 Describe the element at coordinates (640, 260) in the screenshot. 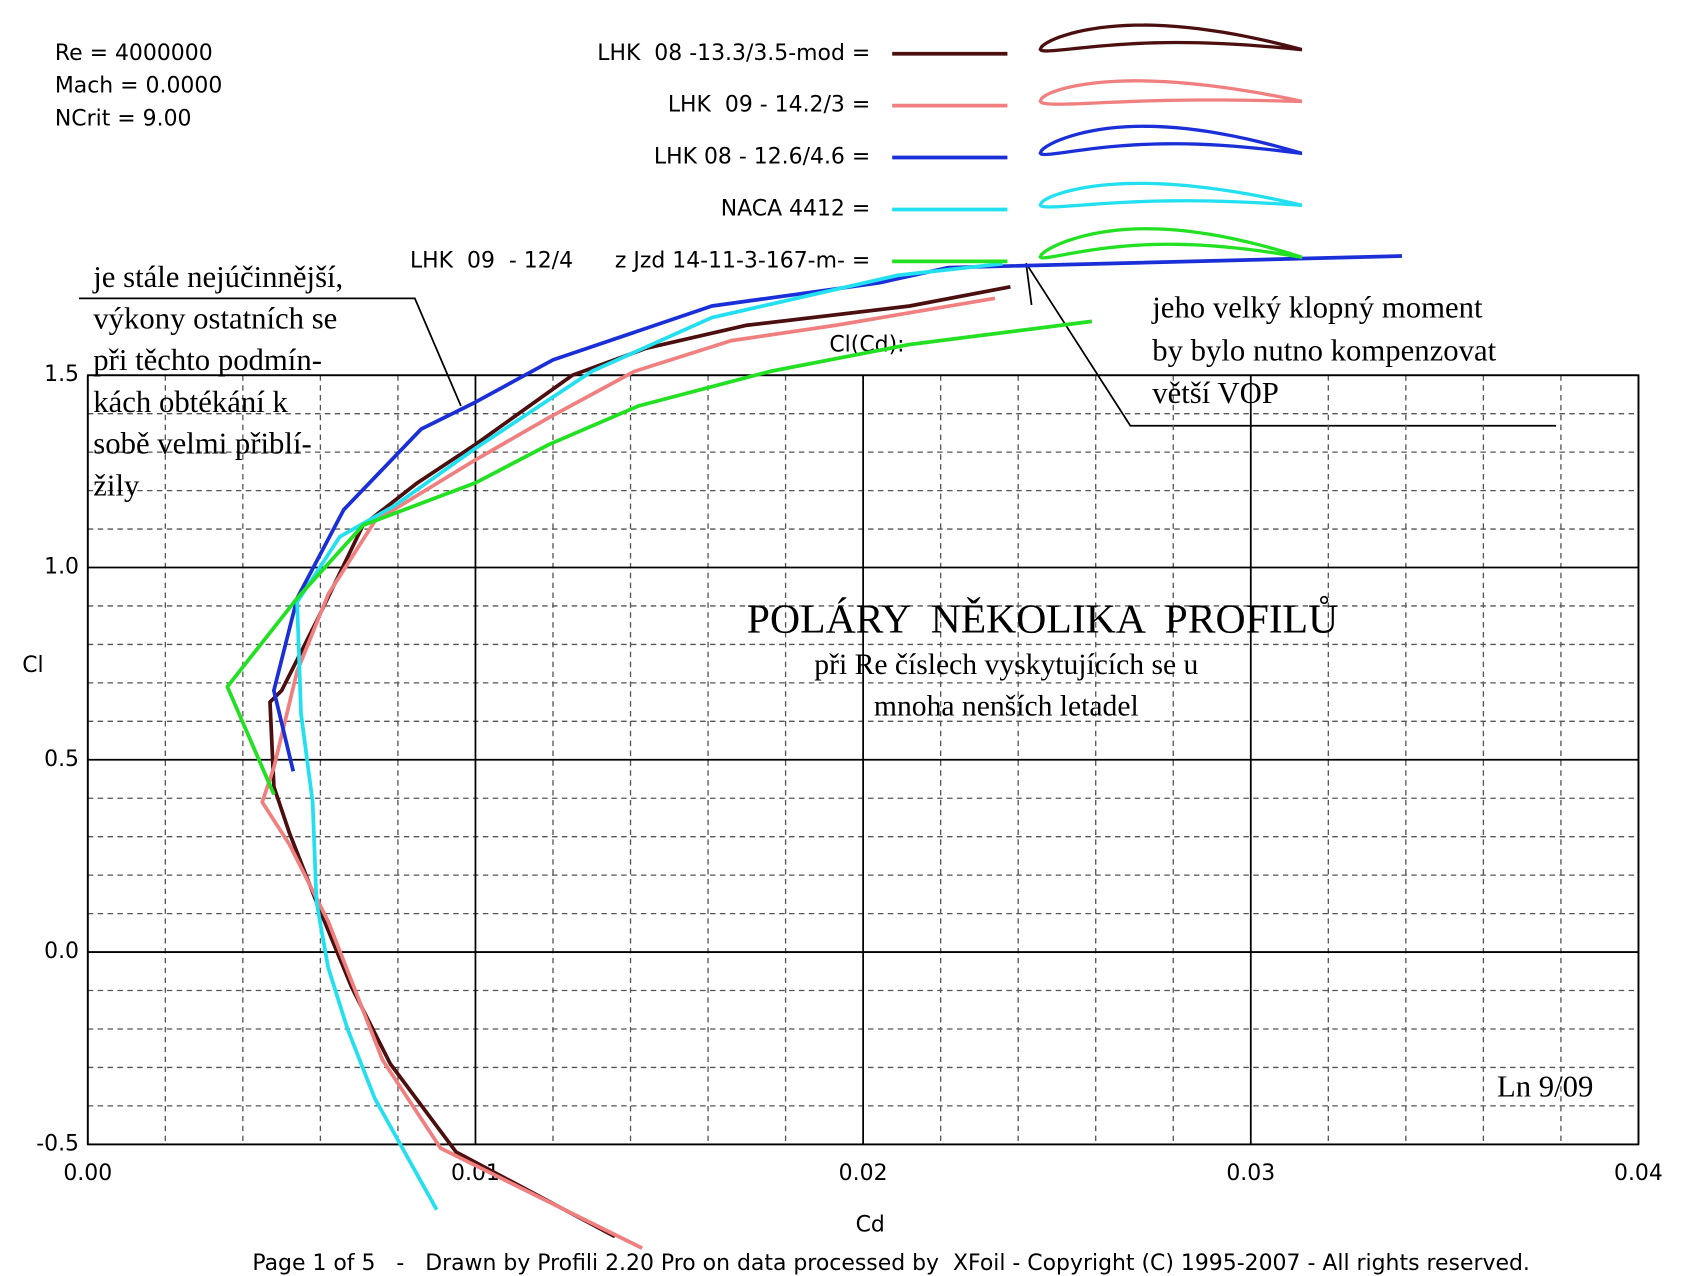

I see `legend-label: LHK 09 - 12/4 z Jzd 14-11-3-167-m- =` at that location.